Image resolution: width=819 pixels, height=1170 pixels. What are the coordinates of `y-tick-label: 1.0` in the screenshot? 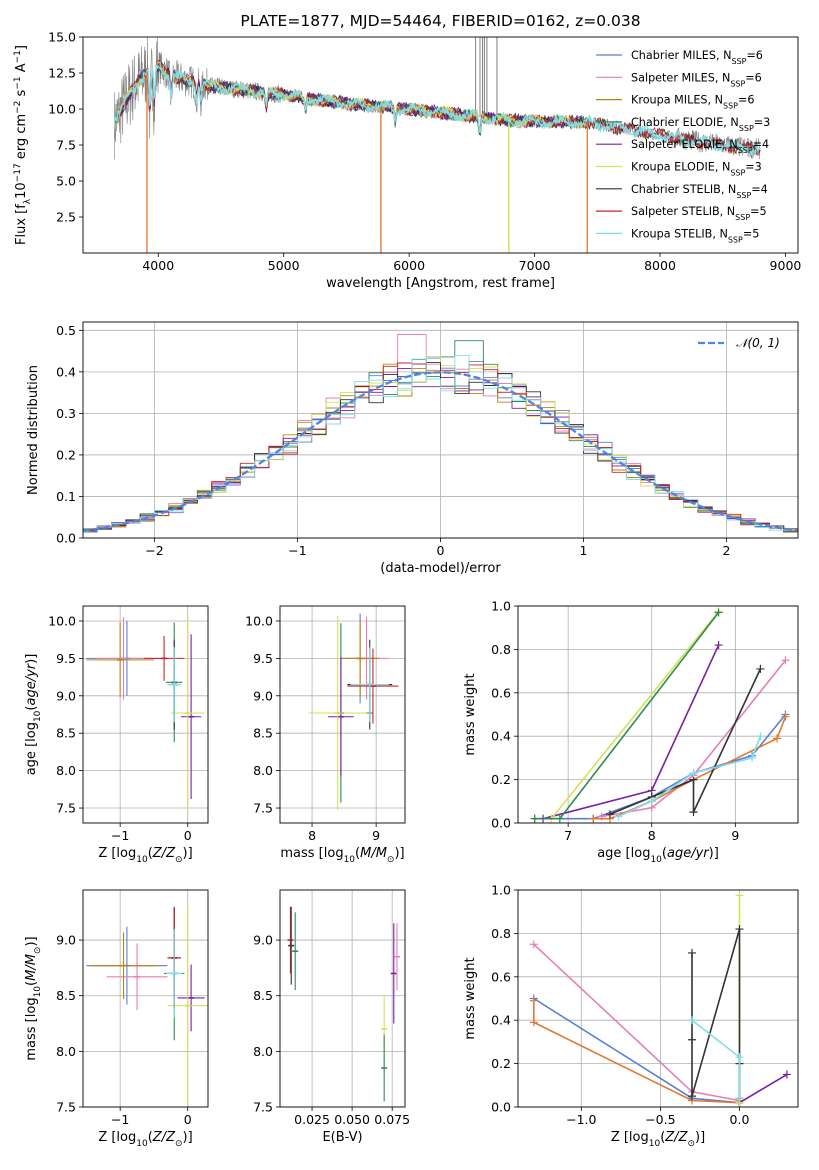 It's located at (501, 606).